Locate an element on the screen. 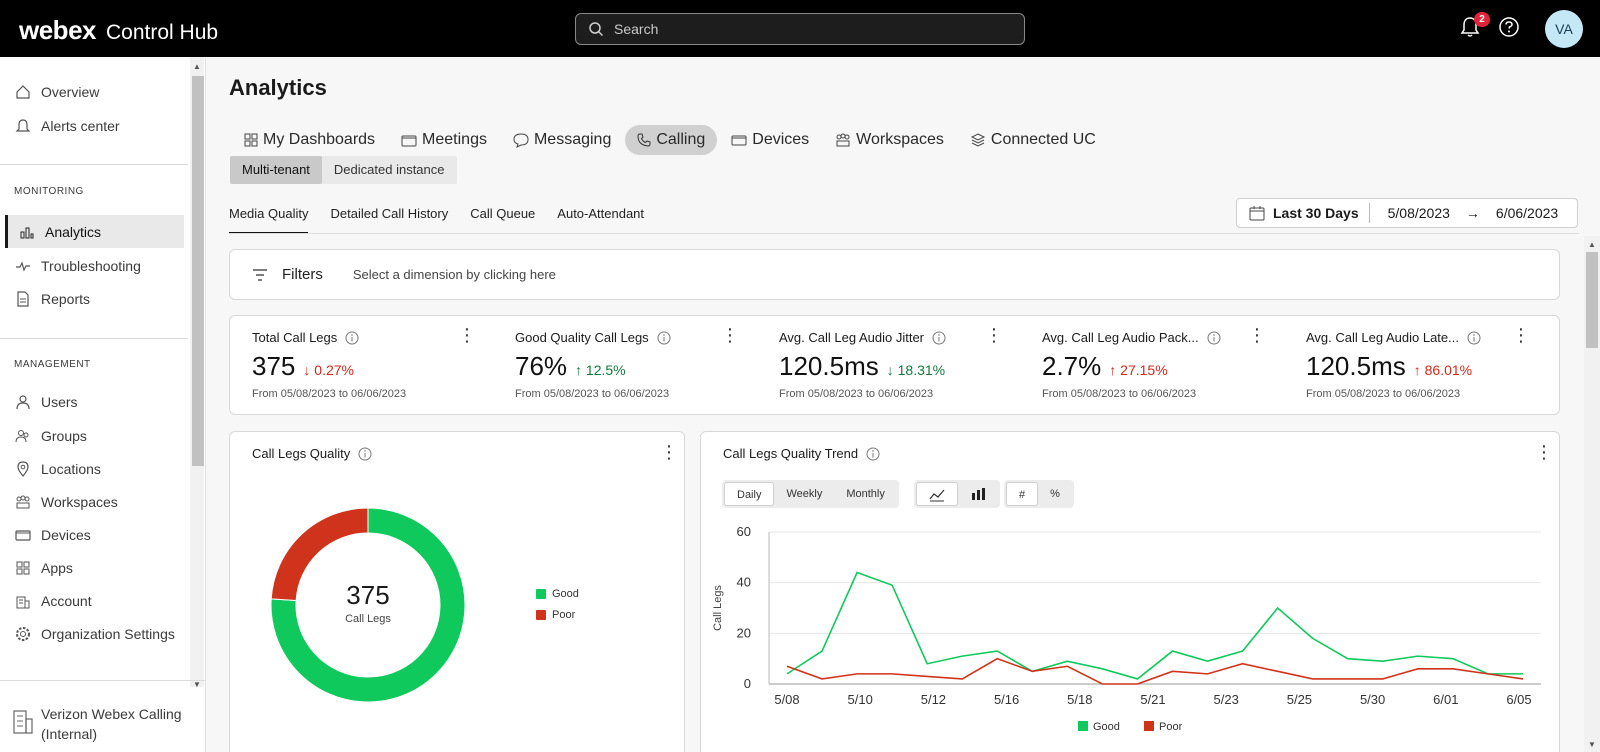 The width and height of the screenshot is (1600, 752). arrow-right-icon: → is located at coordinates (1472, 213).